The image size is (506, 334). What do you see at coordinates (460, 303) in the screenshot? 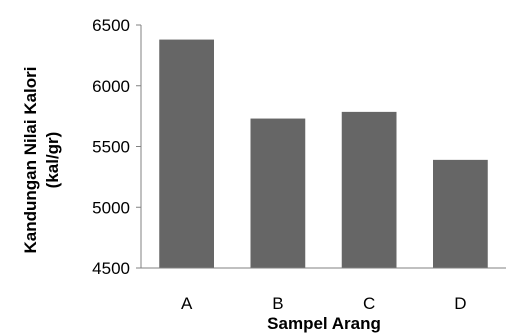
I see `x-tick-label: D` at bounding box center [460, 303].